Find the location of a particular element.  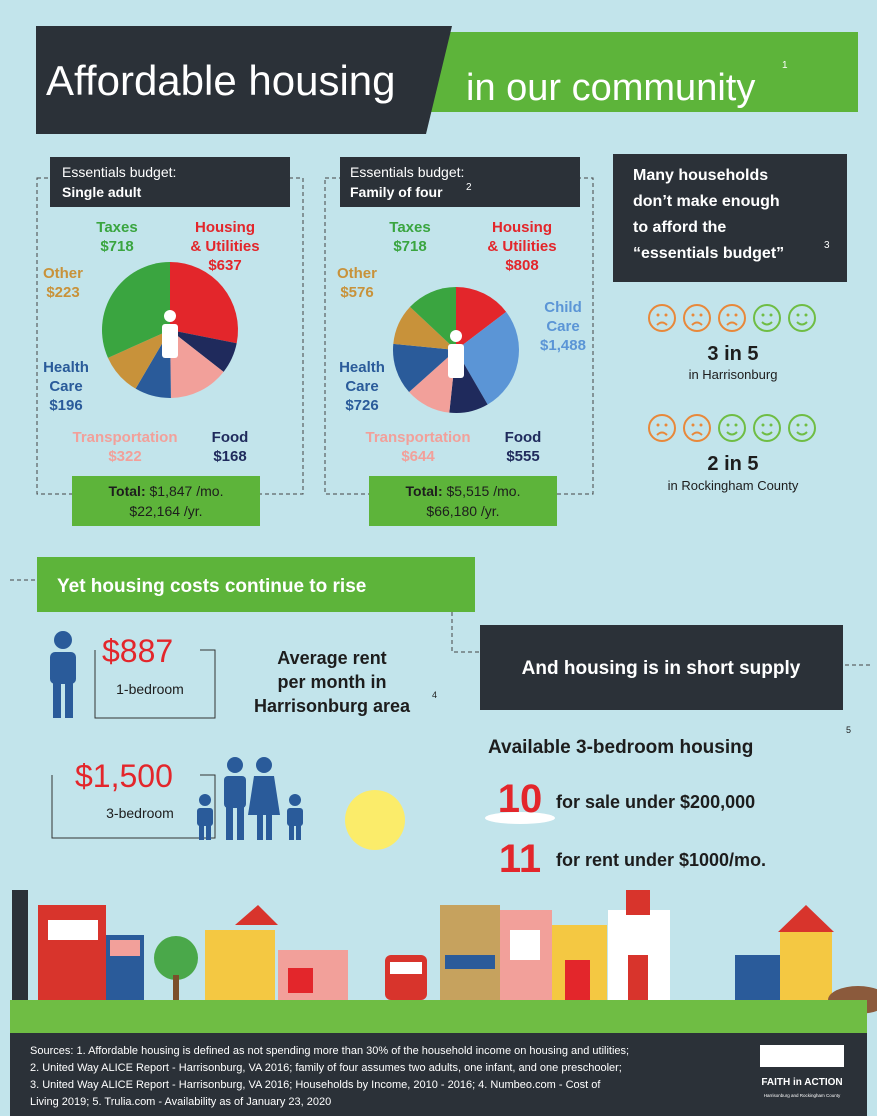

ground is located at coordinates (438, 1016).